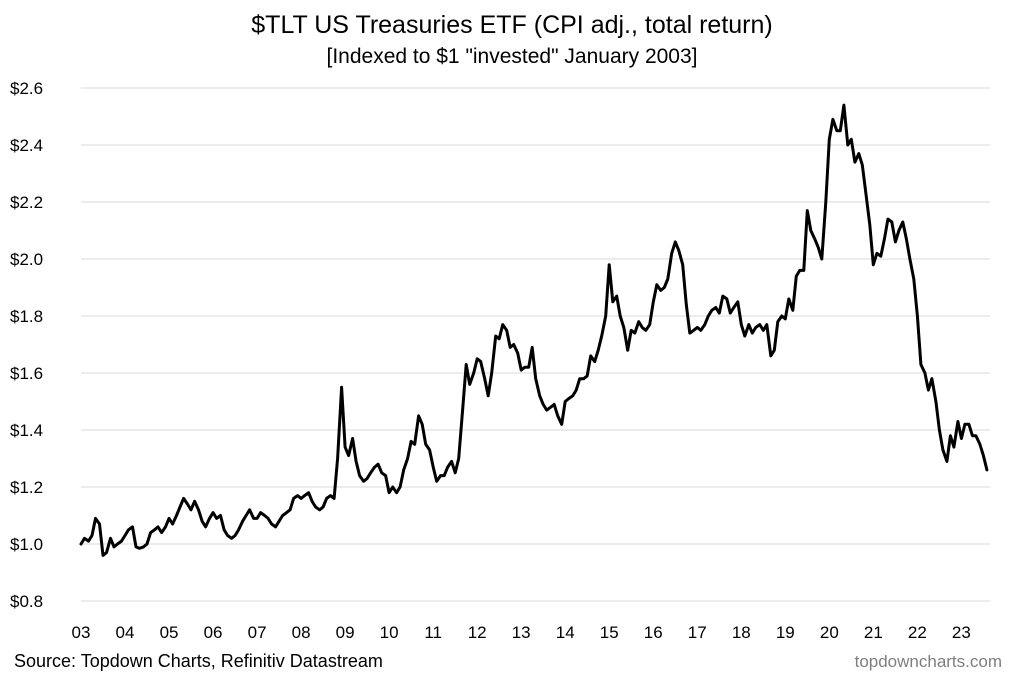  Describe the element at coordinates (389, 632) in the screenshot. I see `x-tick-label: 10` at that location.